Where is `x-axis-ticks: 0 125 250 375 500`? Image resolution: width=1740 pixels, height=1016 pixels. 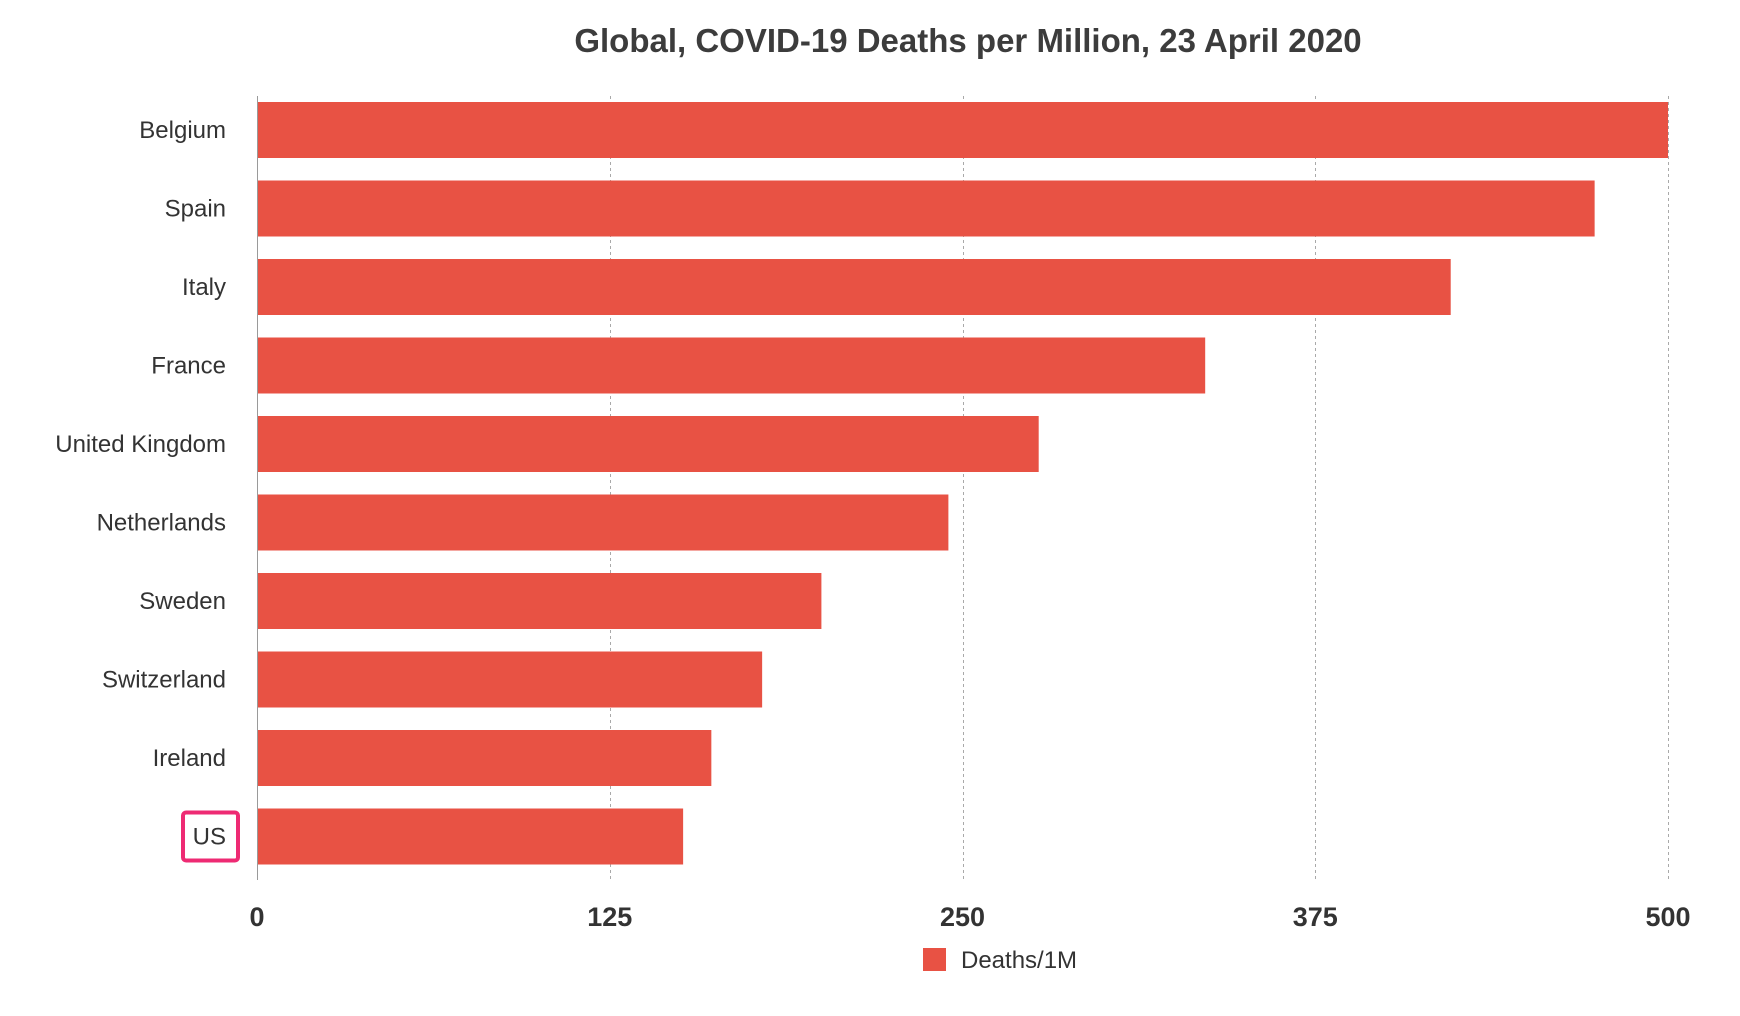
x-axis-ticks: 0 125 250 375 500 is located at coordinates (969, 917).